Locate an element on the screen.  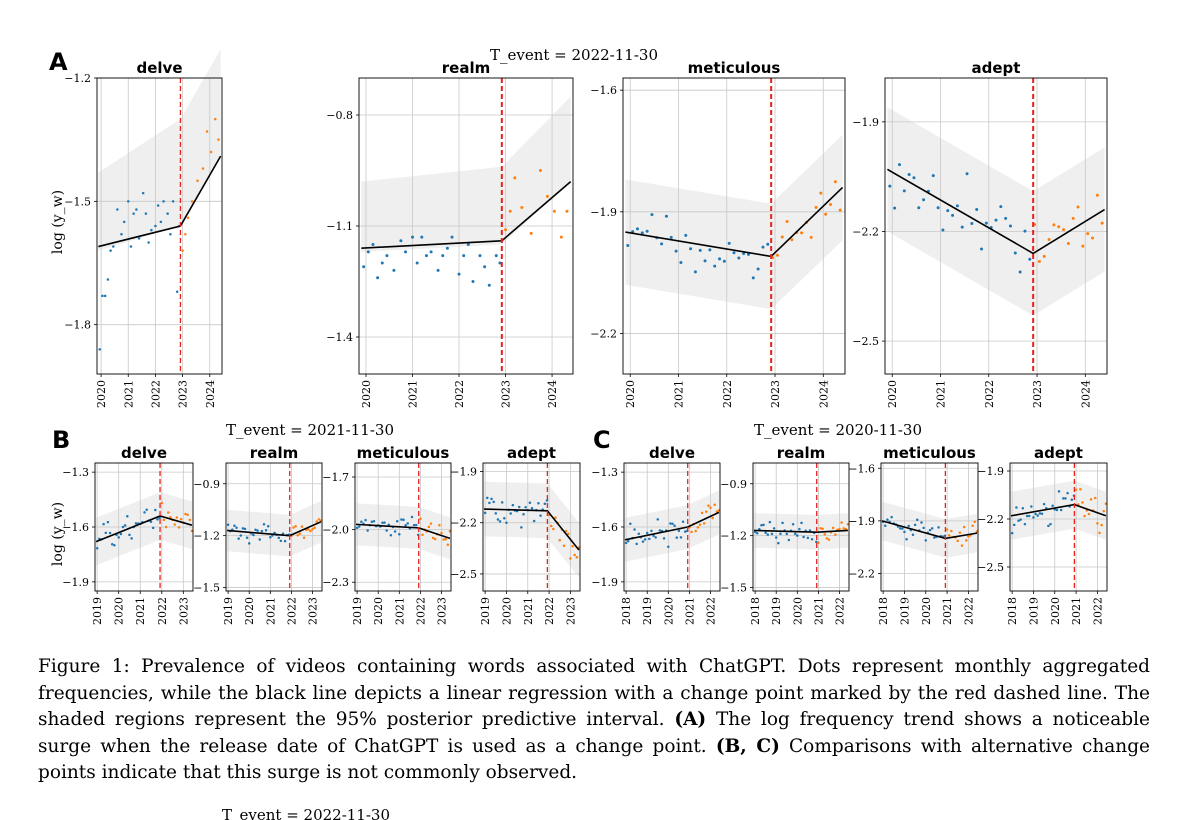
y-tick-label: −1.5 is located at coordinates (206, 588).